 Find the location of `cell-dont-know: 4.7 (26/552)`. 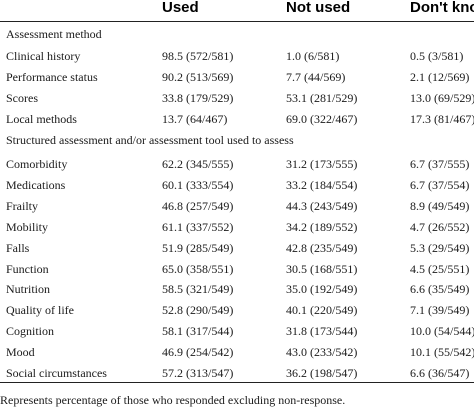

cell-dont-know: 4.7 (26/552) is located at coordinates (440, 226).